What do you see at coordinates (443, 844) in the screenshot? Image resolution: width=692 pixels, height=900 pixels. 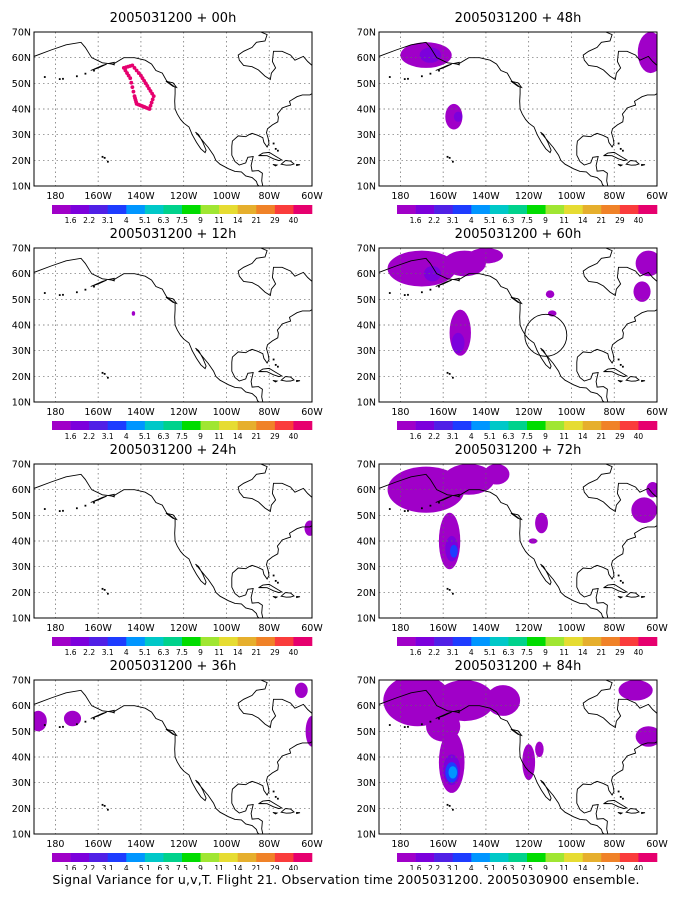 I see `lon-label: 160W` at bounding box center [443, 844].